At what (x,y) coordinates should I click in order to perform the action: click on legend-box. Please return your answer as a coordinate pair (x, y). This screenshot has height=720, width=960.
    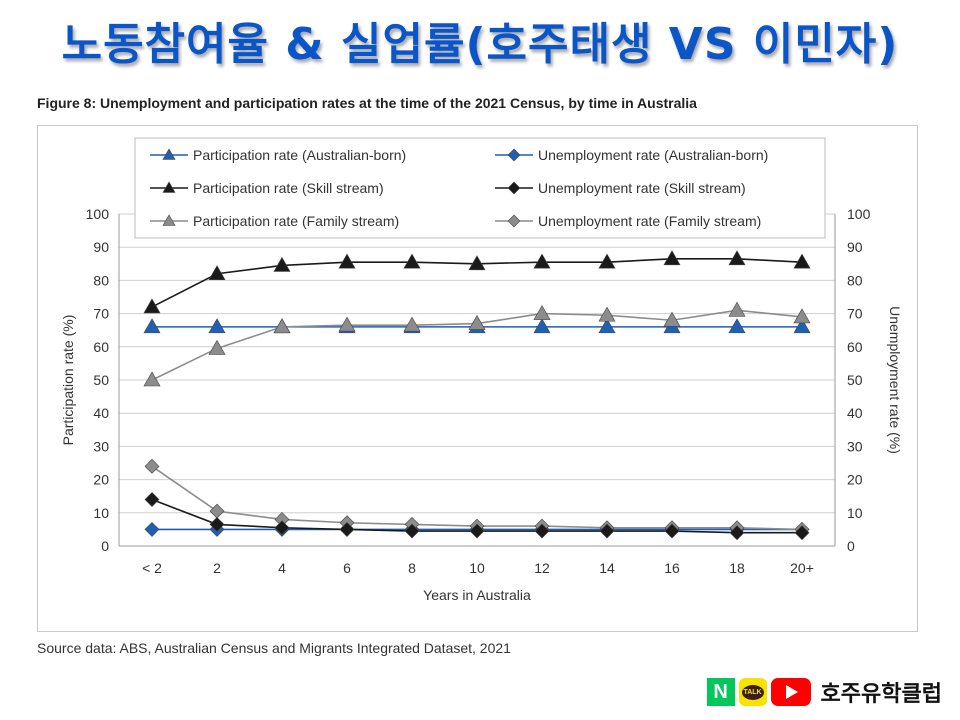
    Looking at the image, I should click on (480, 188).